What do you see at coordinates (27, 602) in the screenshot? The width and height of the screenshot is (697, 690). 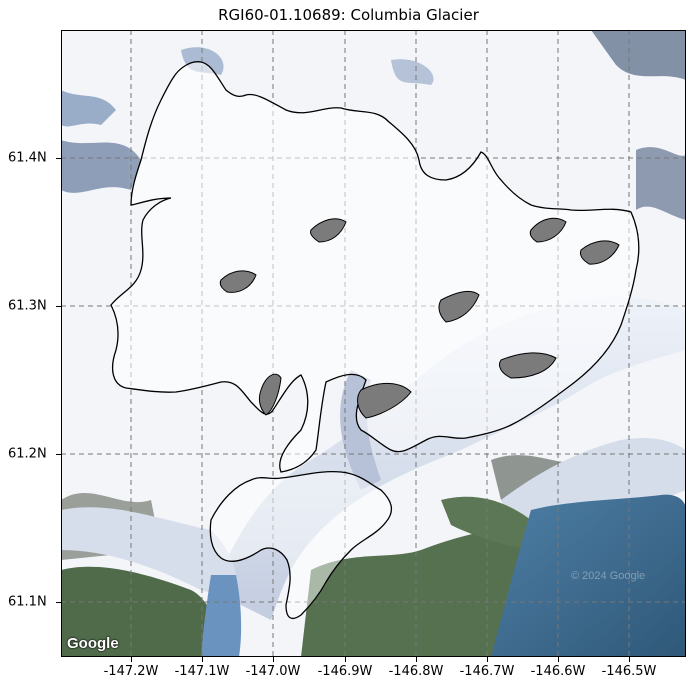 I see `y-tick-label: 61.1N` at bounding box center [27, 602].